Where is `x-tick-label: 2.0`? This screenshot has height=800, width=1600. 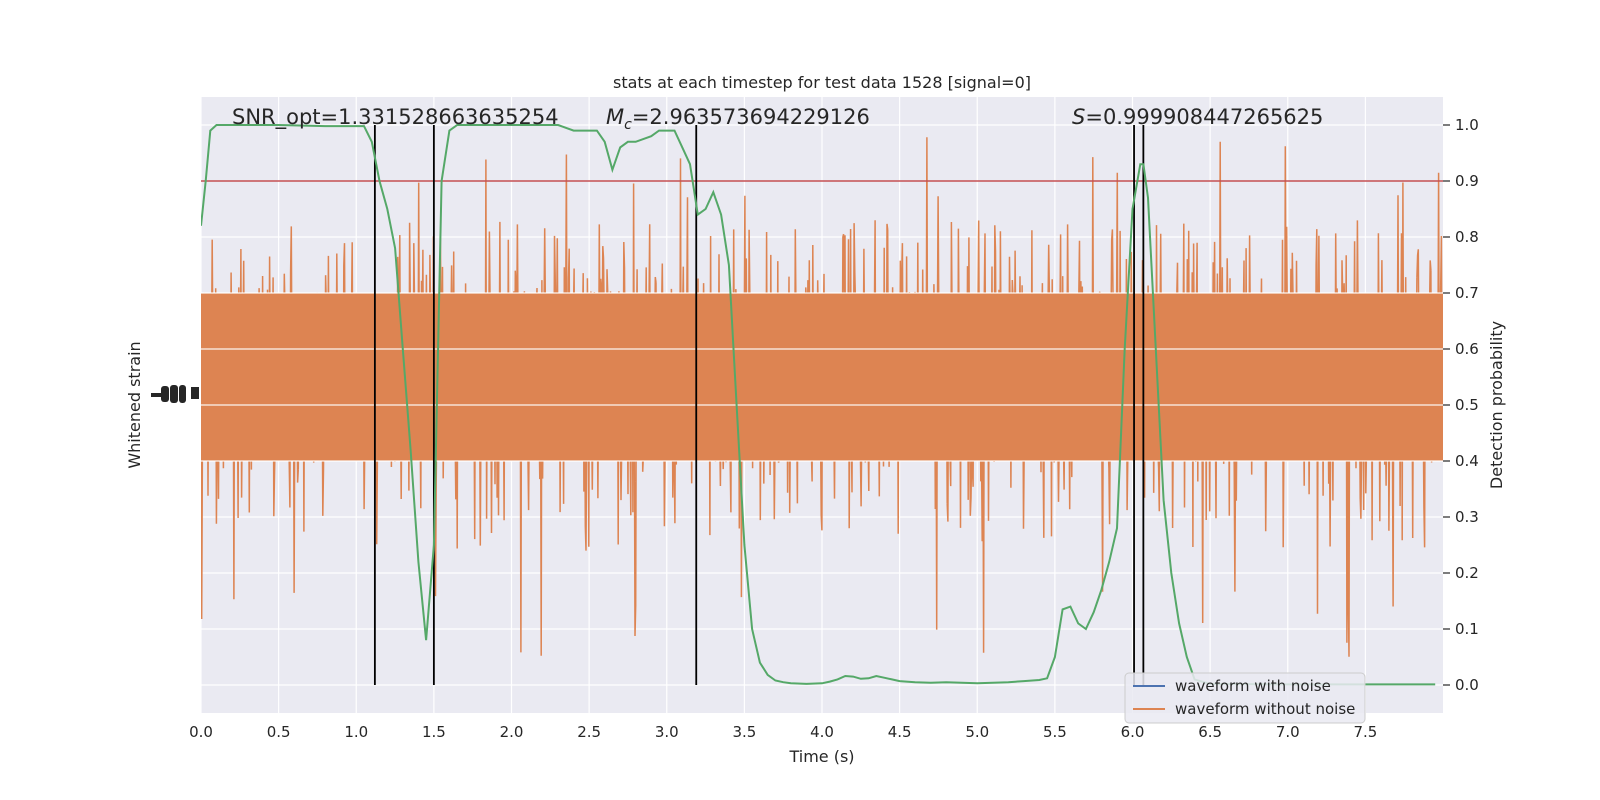
x-tick-label: 2.0 is located at coordinates (512, 732).